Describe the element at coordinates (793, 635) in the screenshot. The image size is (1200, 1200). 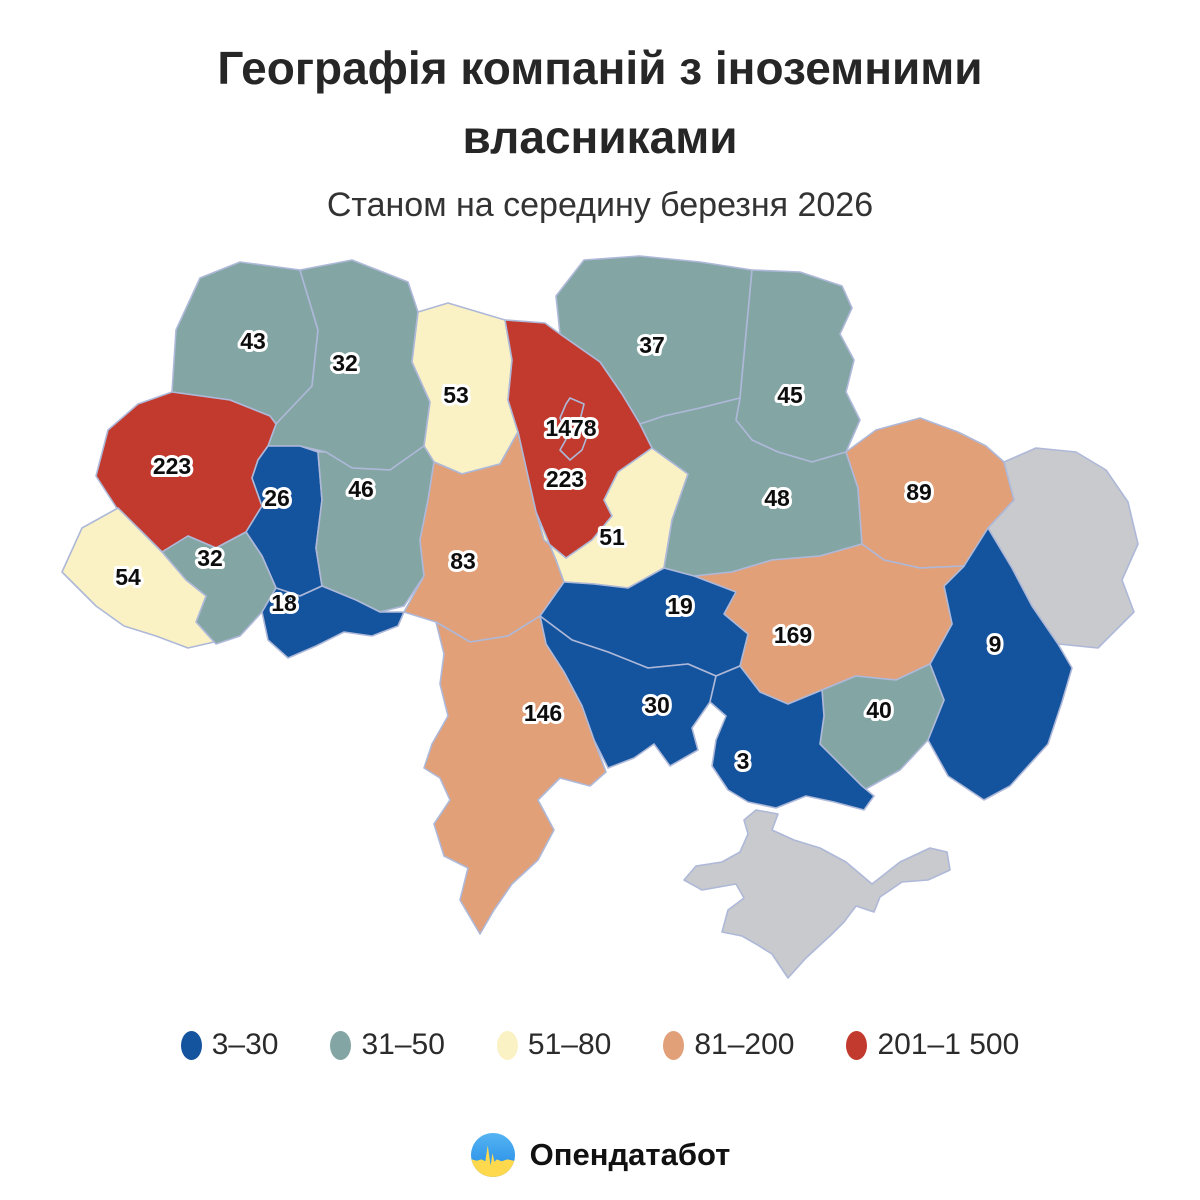
I see `region-value-dnipro: 169` at that location.